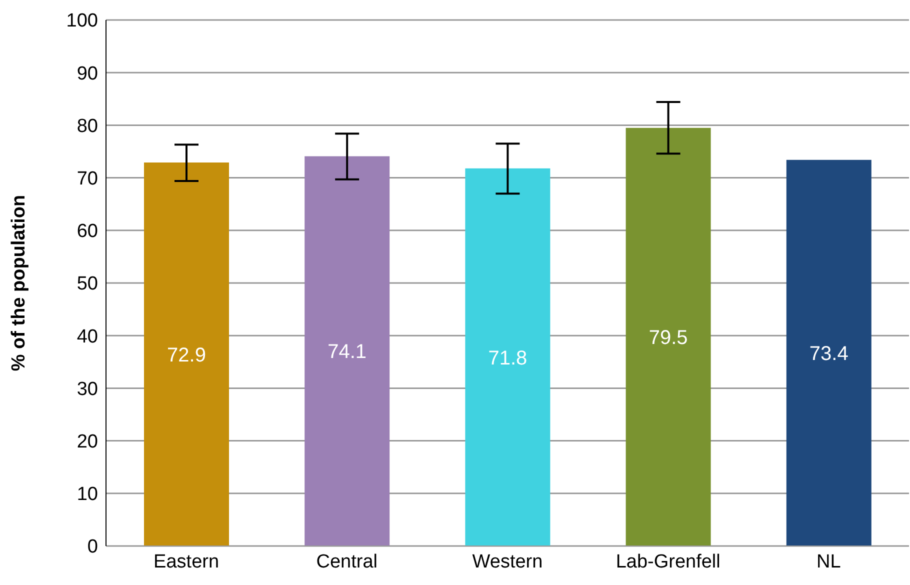 The height and width of the screenshot is (585, 910). I want to click on x-tick-label: NL, so click(828, 561).